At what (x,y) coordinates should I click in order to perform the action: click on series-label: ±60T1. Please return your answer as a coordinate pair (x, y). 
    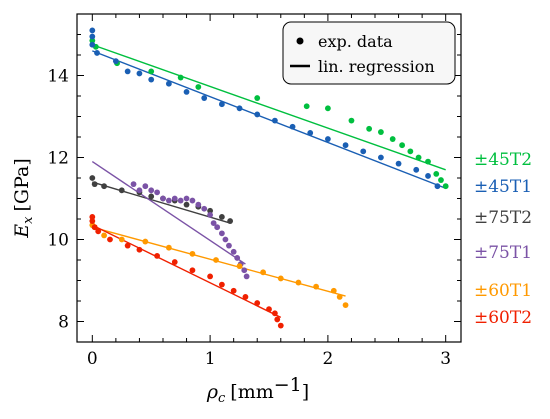
    Looking at the image, I should click on (503, 291).